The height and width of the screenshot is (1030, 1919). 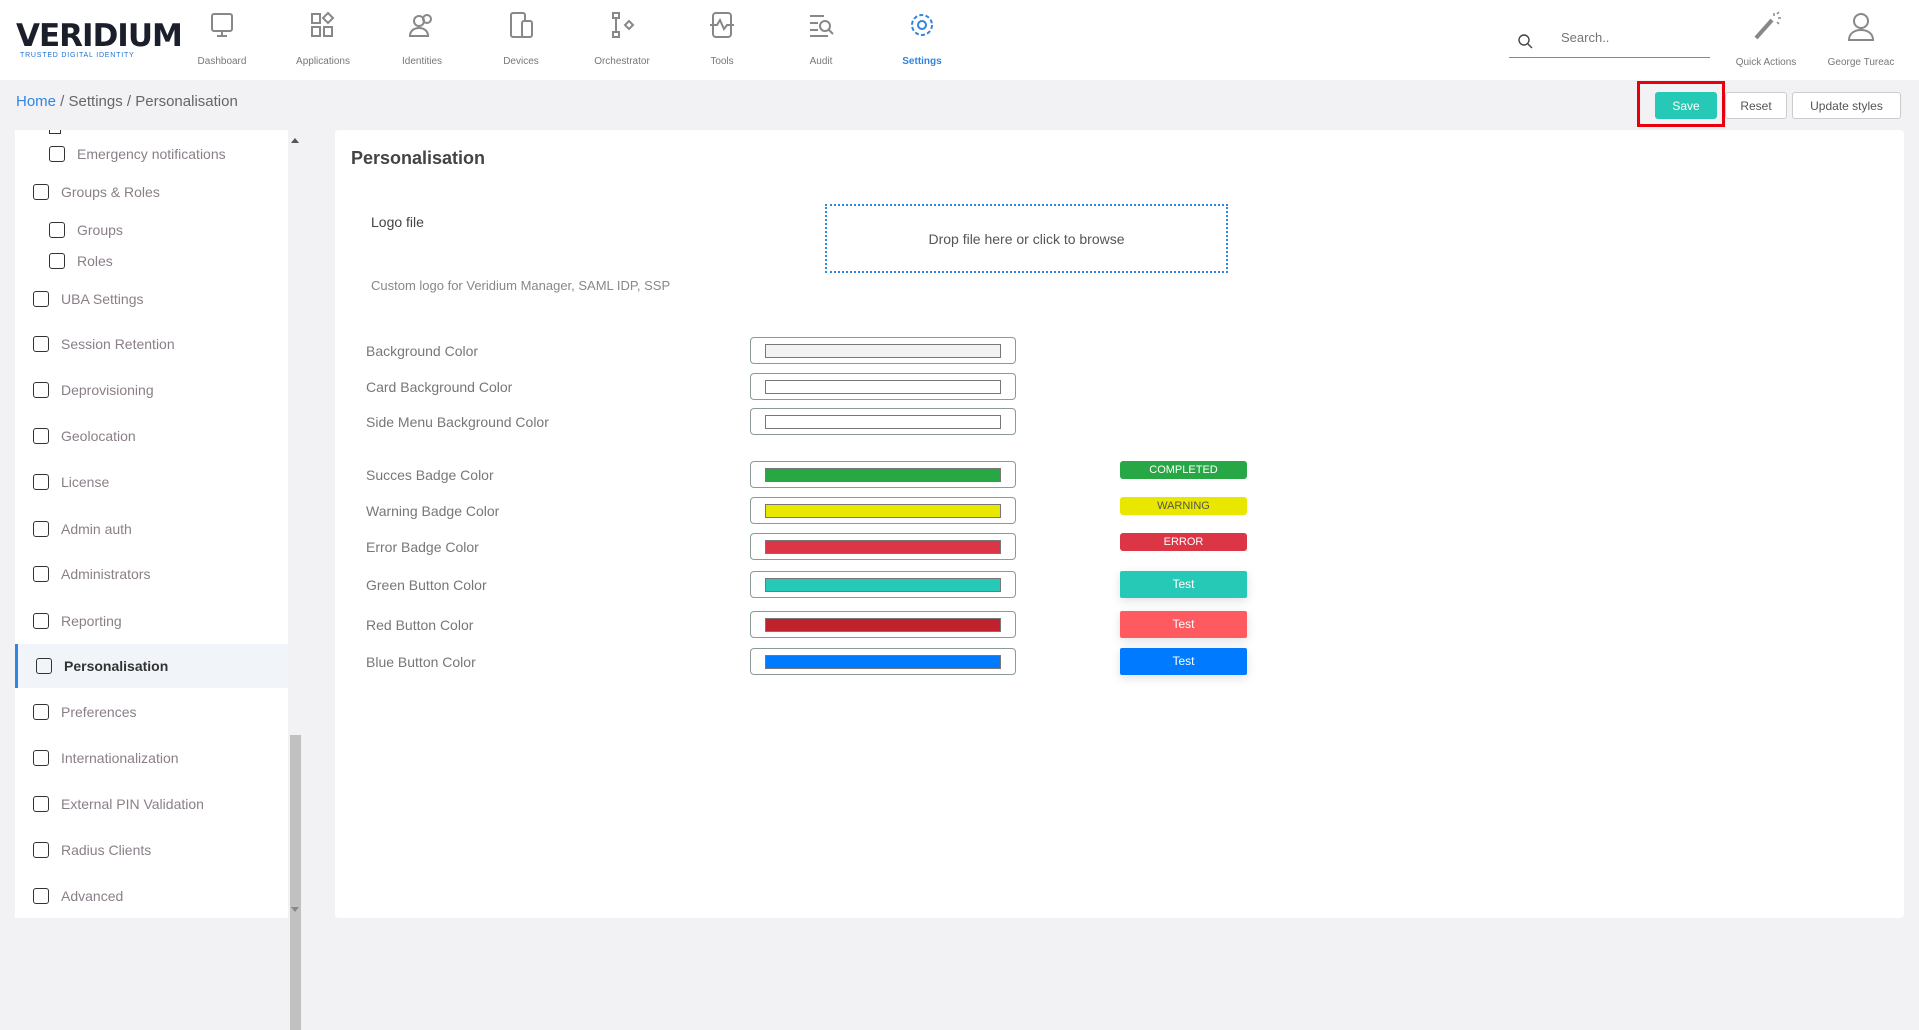 I want to click on update-styles-button: Update styles, so click(x=1846, y=105).